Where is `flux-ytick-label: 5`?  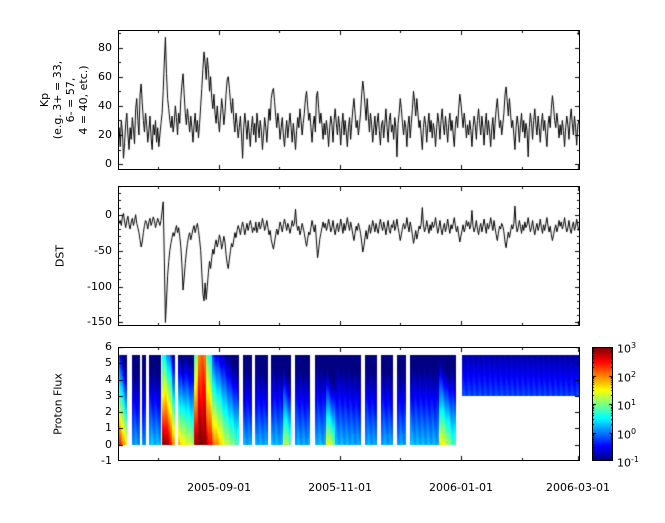
flux-ytick-label: 5 is located at coordinates (108, 363).